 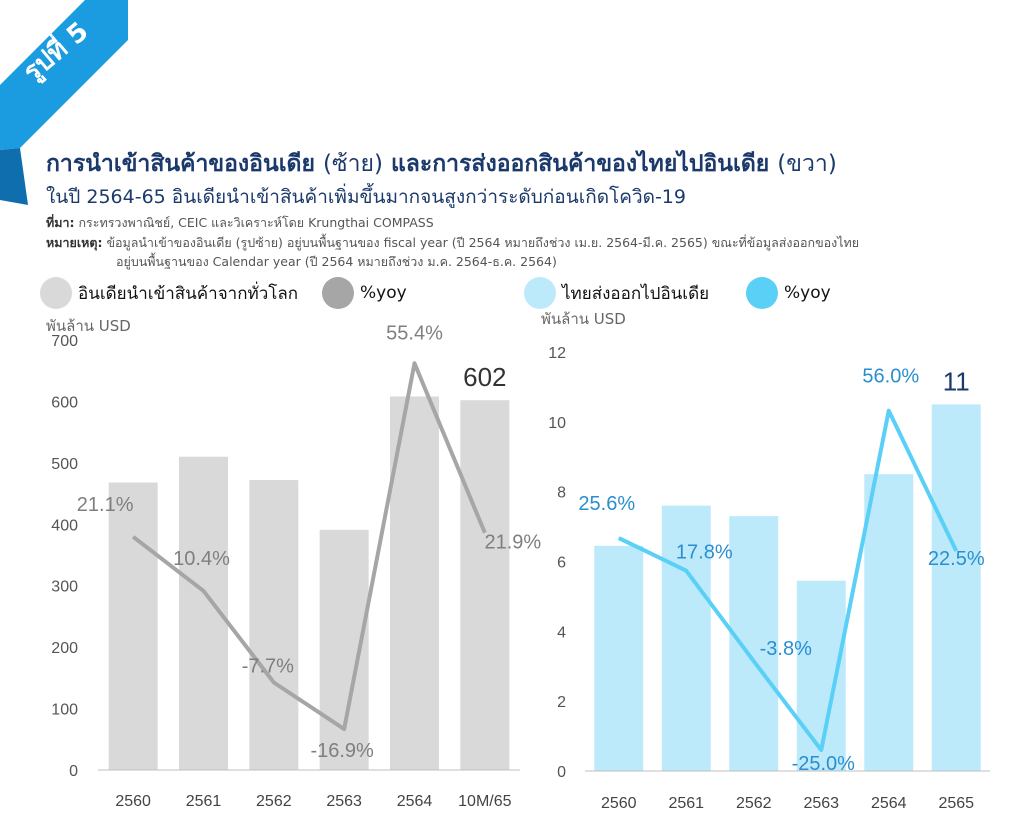 I want to click on title-paren-1: (ซ้าย), so click(x=353, y=164).